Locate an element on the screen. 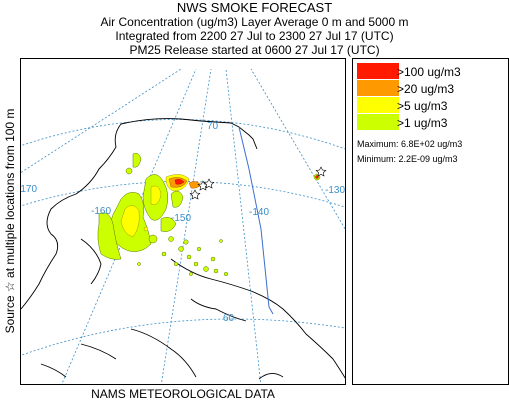 The image size is (509, 401). legend-minimum: Minimum: 2.2E-09 ug/m3 is located at coordinates (407, 159).